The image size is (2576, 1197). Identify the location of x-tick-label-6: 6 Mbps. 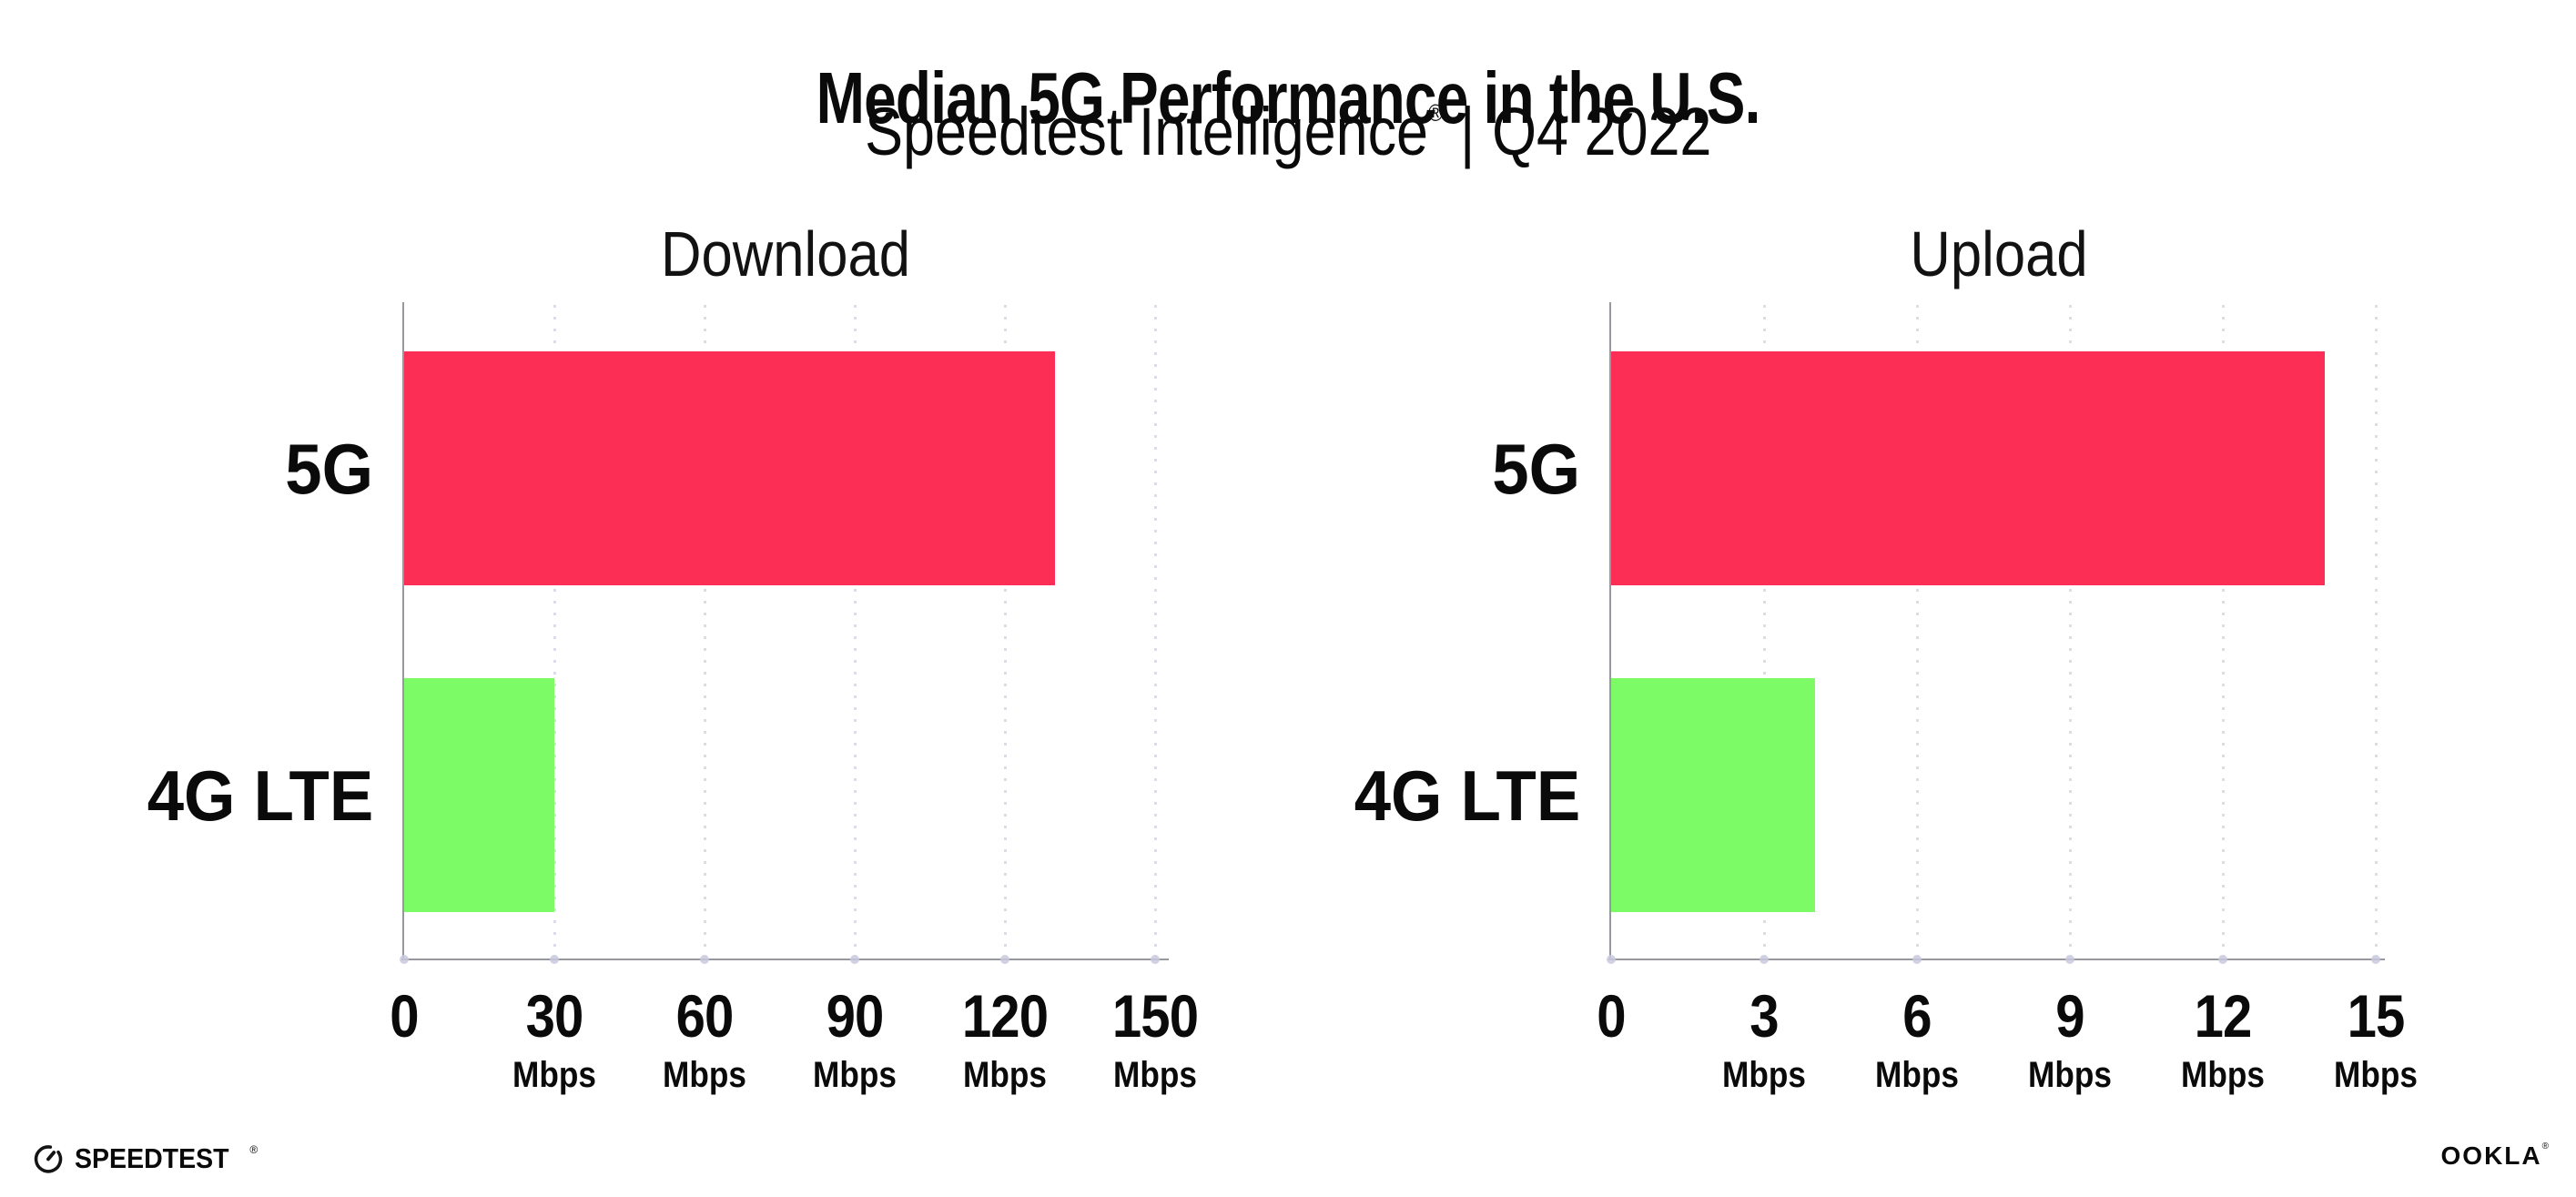
(1917, 1040).